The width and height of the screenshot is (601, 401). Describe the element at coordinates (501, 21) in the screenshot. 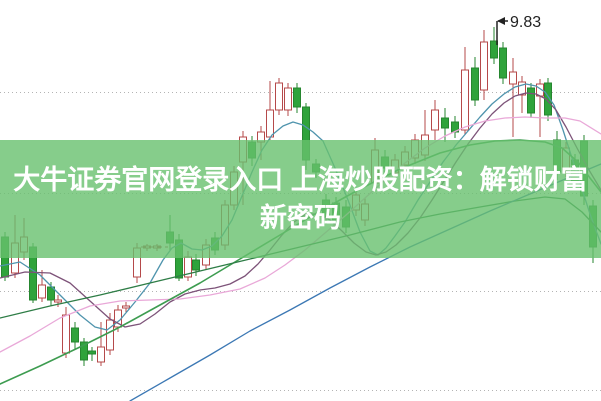

I see `annotation-arrowhead` at that location.